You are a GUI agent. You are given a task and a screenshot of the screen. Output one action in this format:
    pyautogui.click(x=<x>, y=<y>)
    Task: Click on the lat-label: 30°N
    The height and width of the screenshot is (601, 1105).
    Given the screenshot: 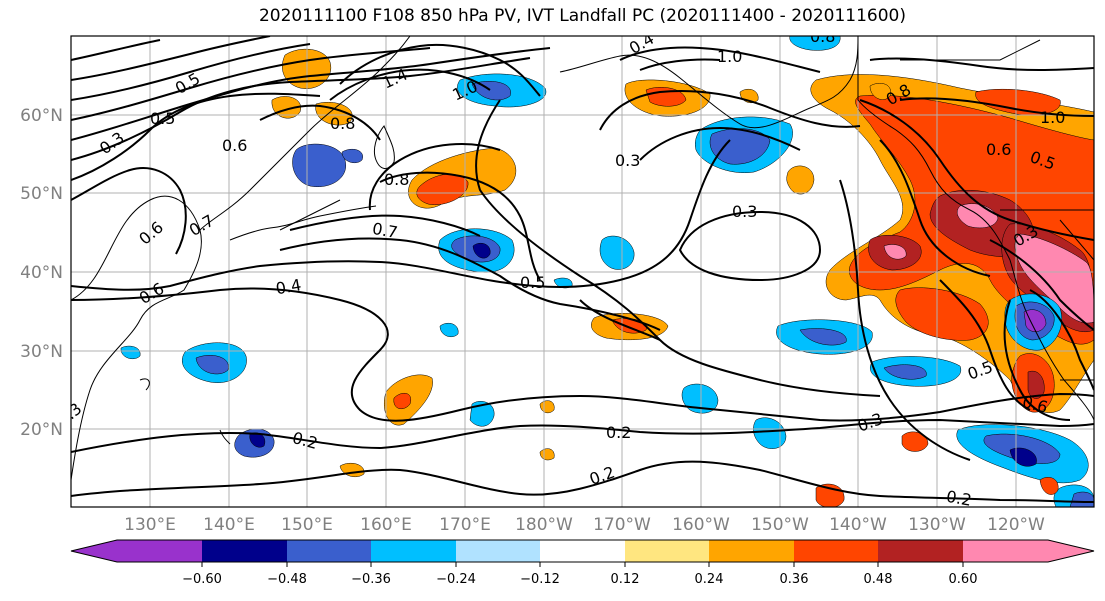 What is the action you would take?
    pyautogui.click(x=41, y=352)
    